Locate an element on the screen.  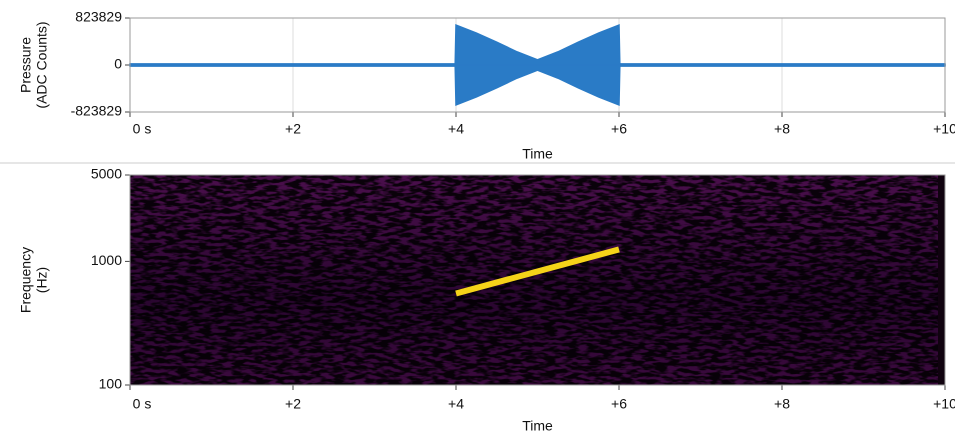
y-tick-label: 1000 is located at coordinates (106, 260).